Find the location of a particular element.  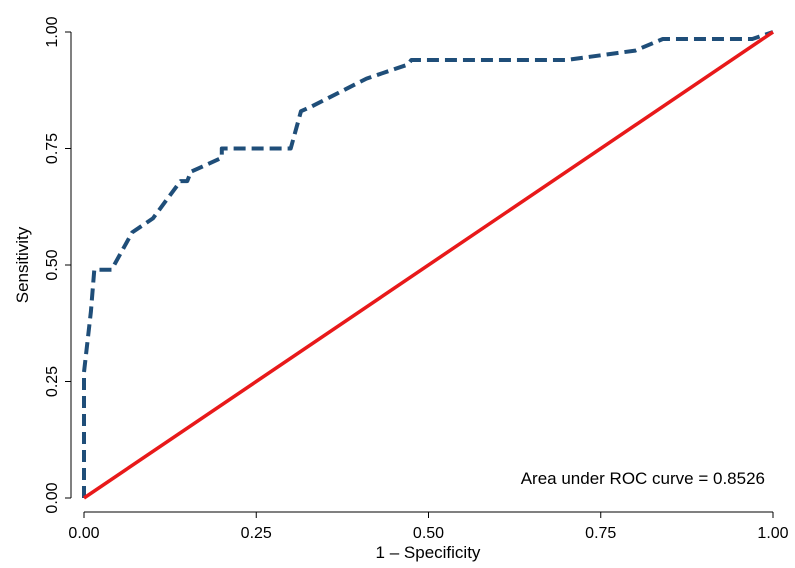

y-tick-label: 0.50 is located at coordinates (52, 264).